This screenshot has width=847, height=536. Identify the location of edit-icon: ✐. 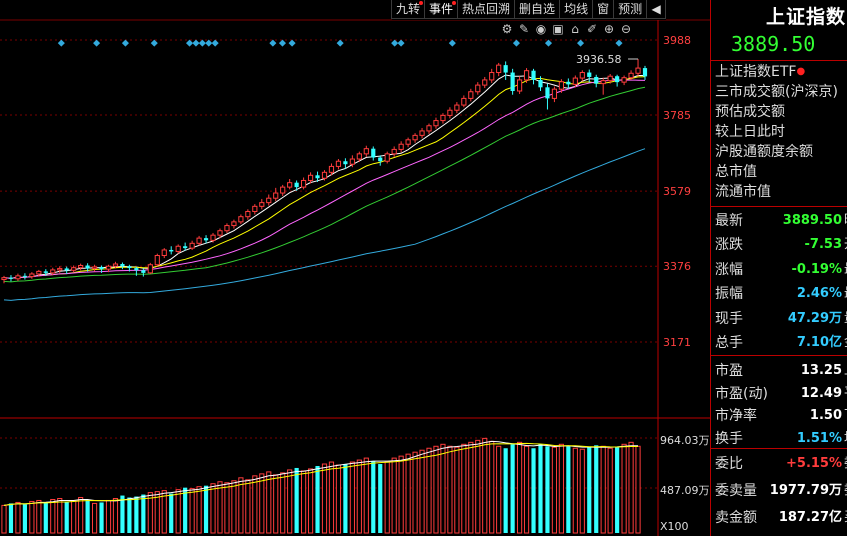
(592, 29).